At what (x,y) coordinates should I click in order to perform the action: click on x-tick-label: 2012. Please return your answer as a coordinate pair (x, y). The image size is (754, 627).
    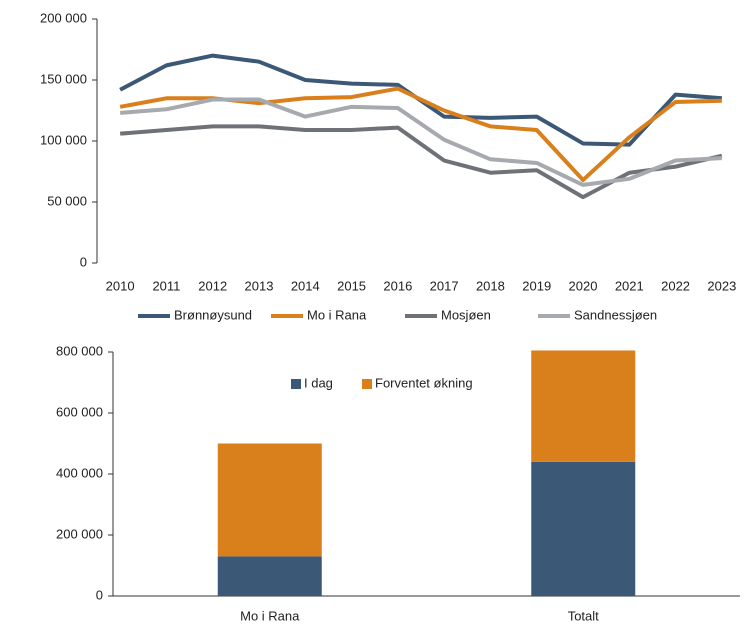
    Looking at the image, I should click on (212, 285).